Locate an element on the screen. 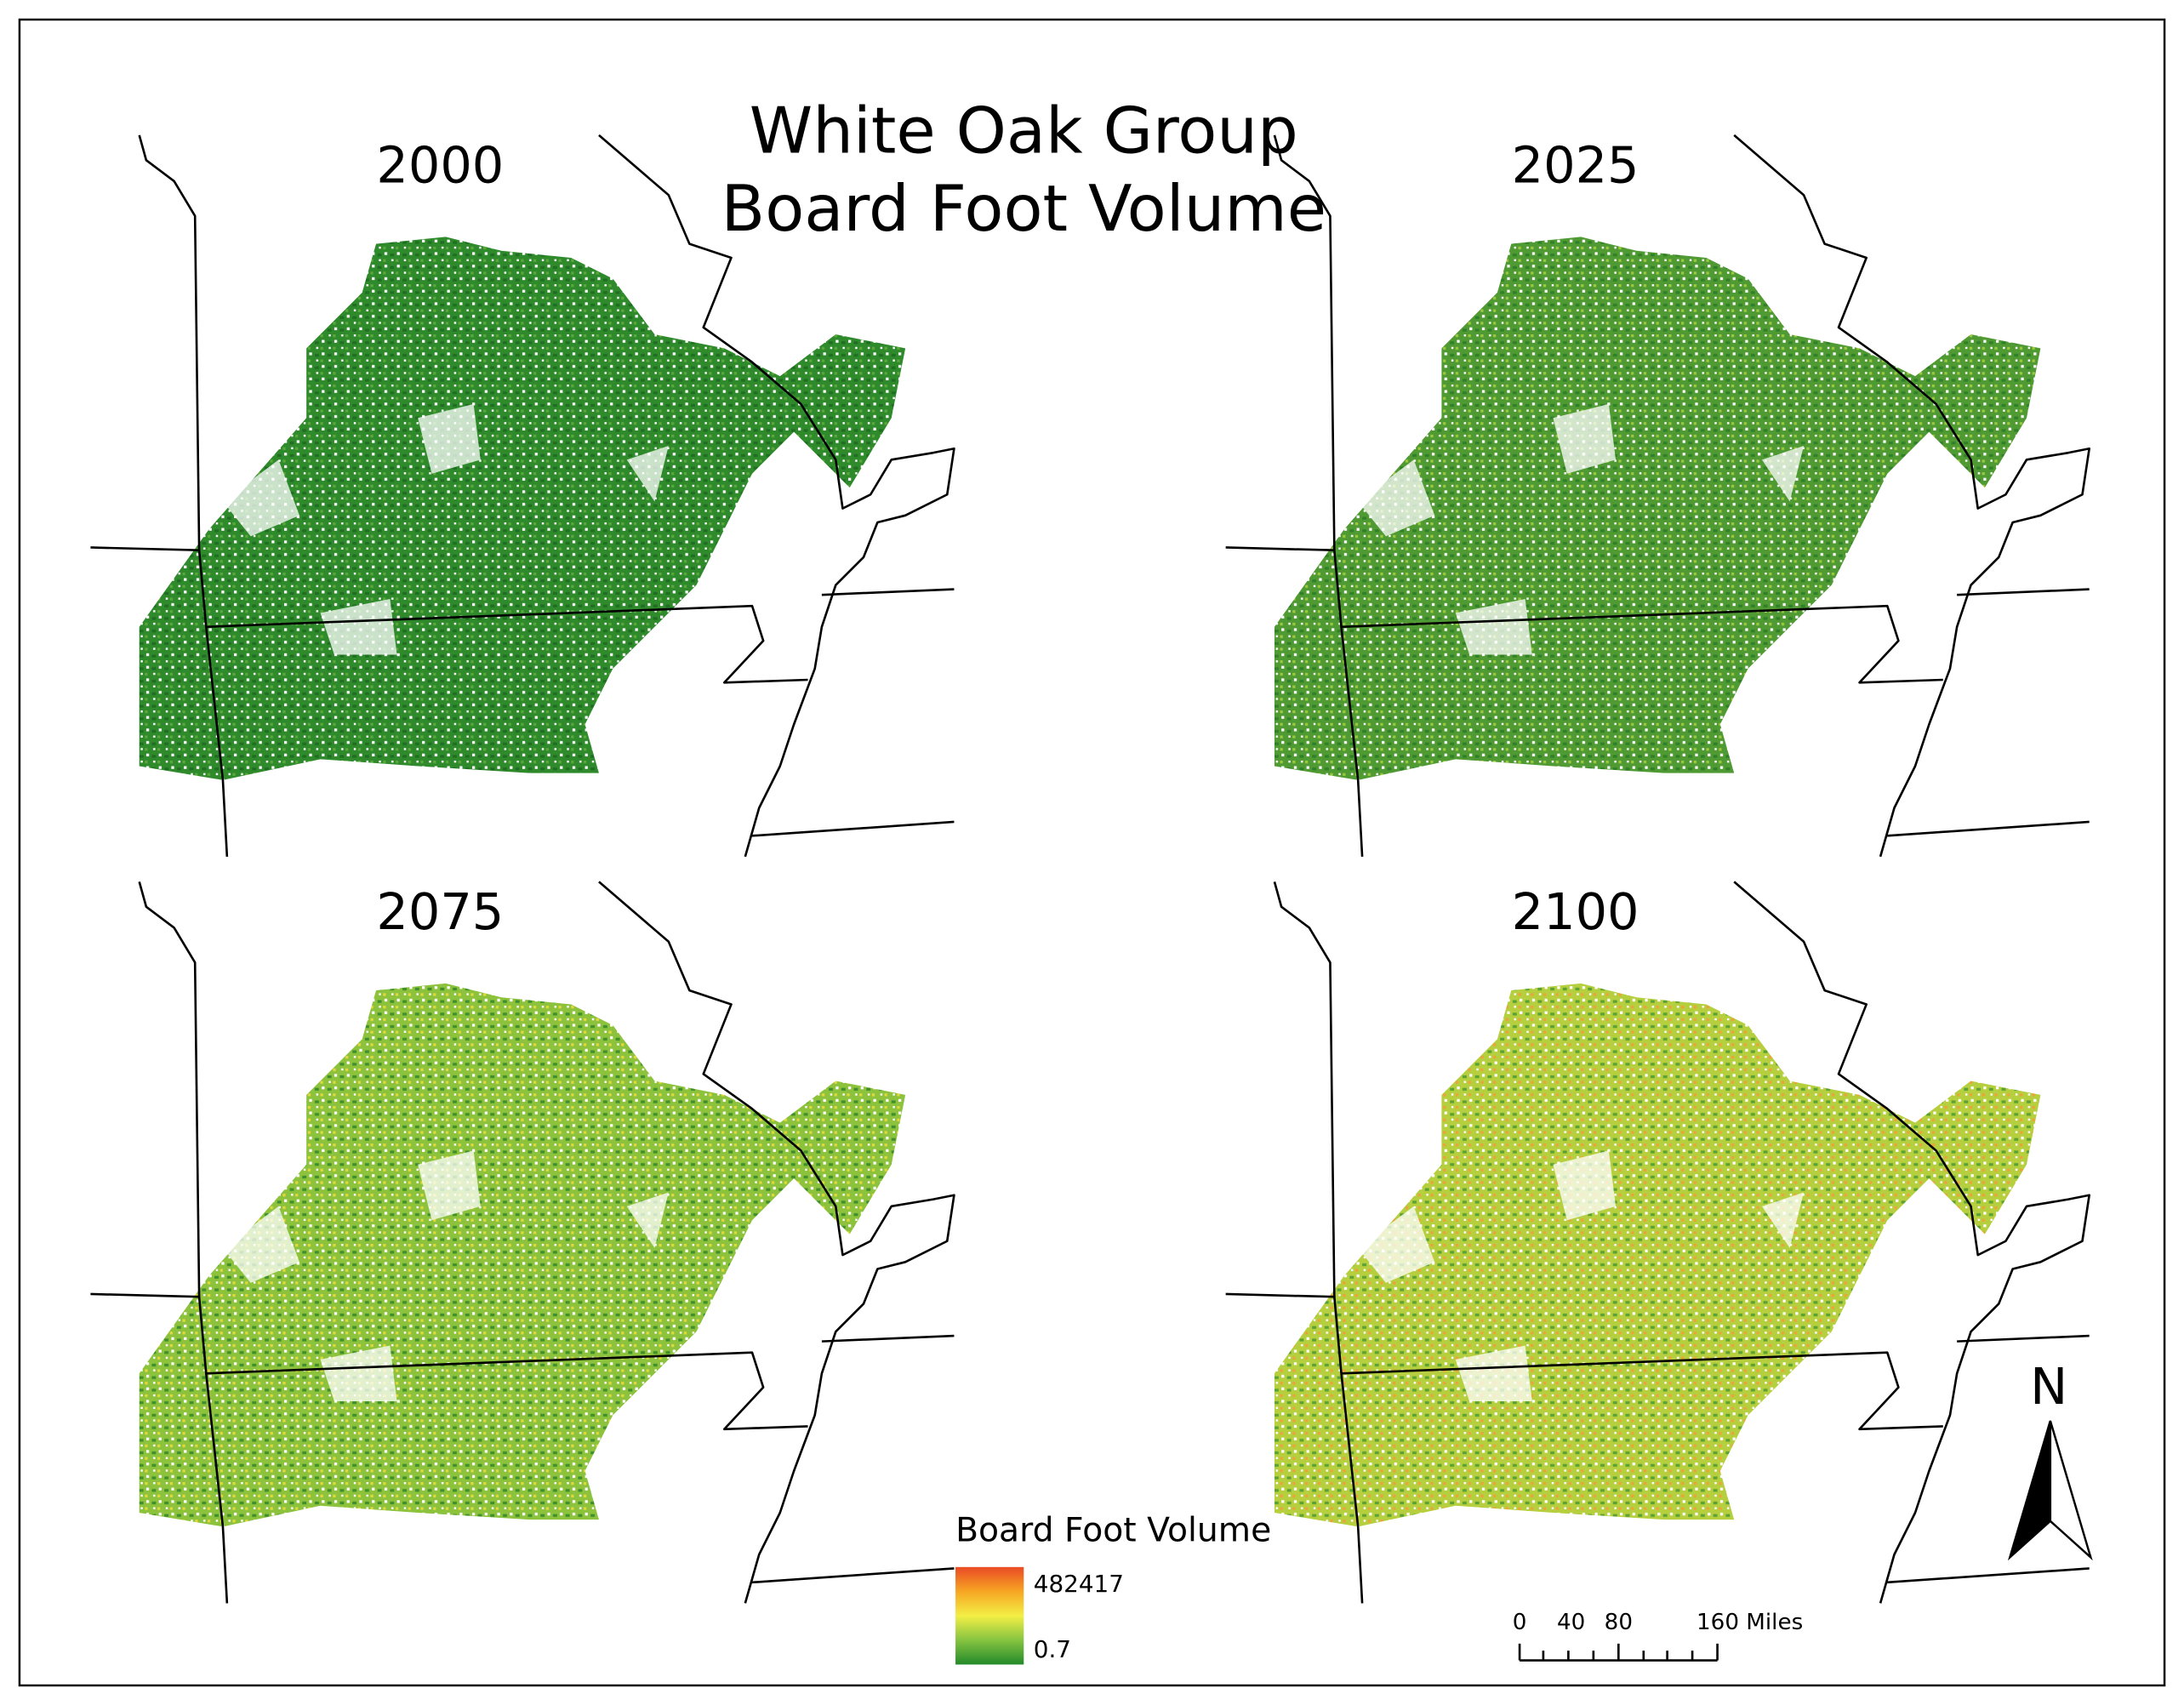 This screenshot has height=1705, width=2184. scale-label: 80 is located at coordinates (1619, 1622).